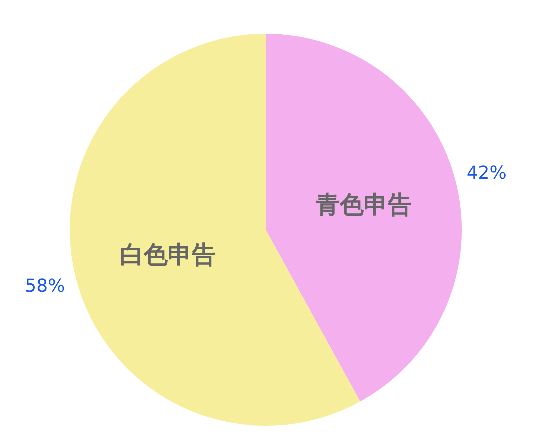  I want to click on slice-label: 青色申告, so click(363, 204).